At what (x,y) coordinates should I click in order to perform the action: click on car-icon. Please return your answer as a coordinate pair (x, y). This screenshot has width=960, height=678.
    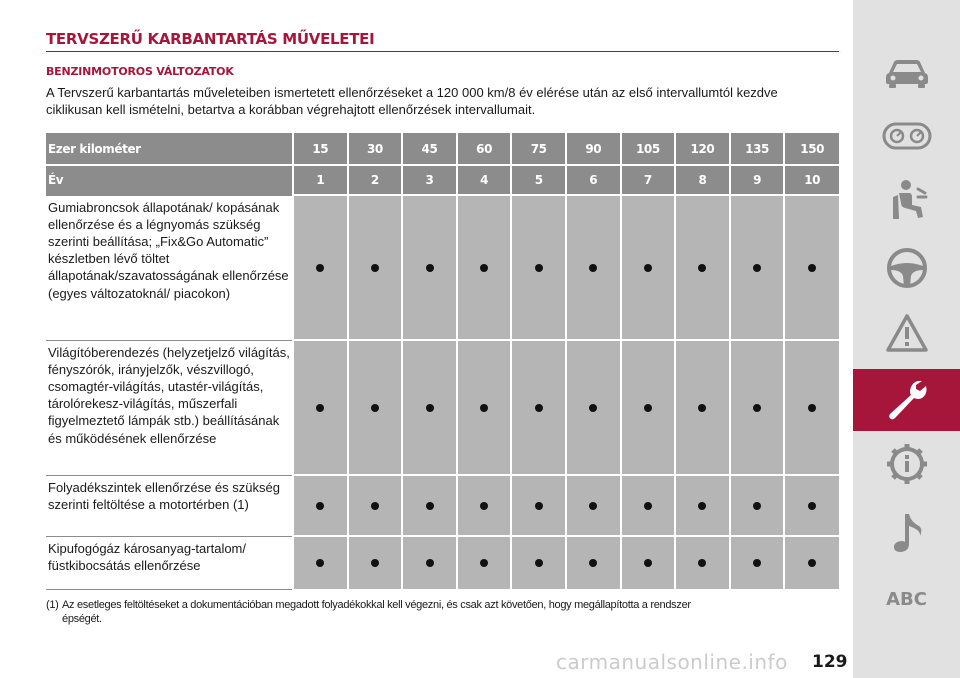
    Looking at the image, I should click on (906, 74).